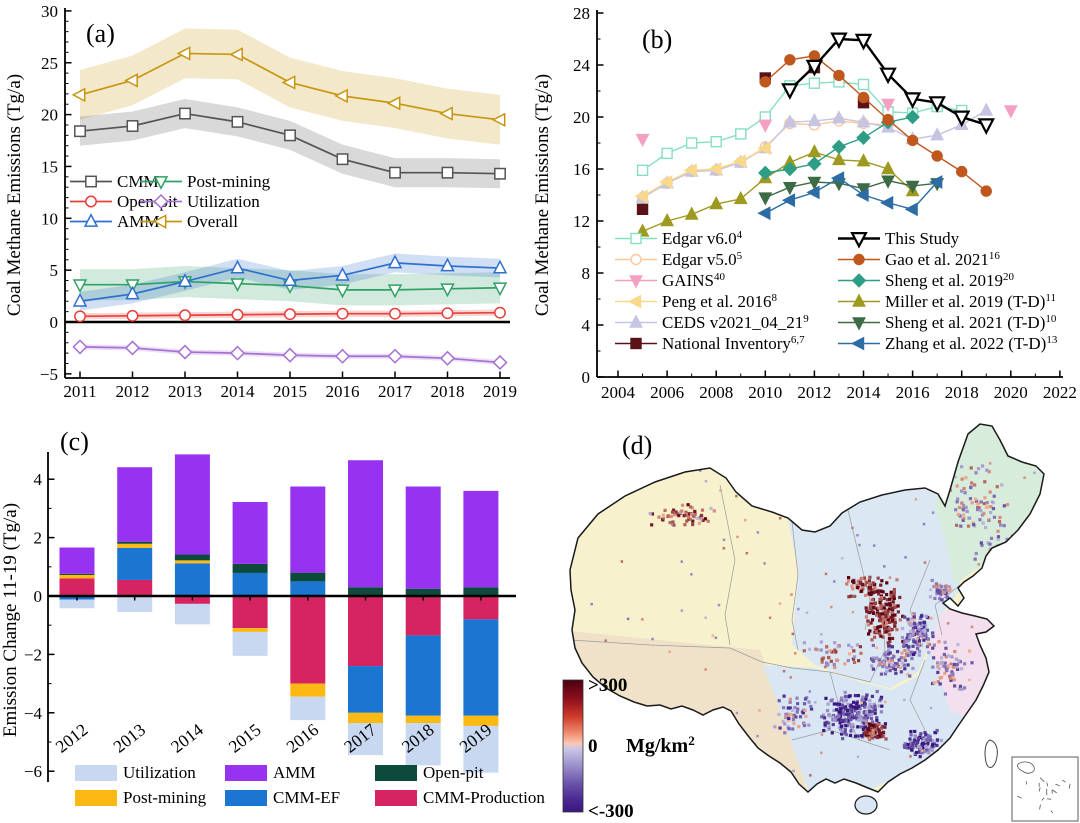 Image resolution: width=1080 pixels, height=823 pixels. What do you see at coordinates (581, 117) in the screenshot?
I see `y-tick-label: 20` at bounding box center [581, 117].